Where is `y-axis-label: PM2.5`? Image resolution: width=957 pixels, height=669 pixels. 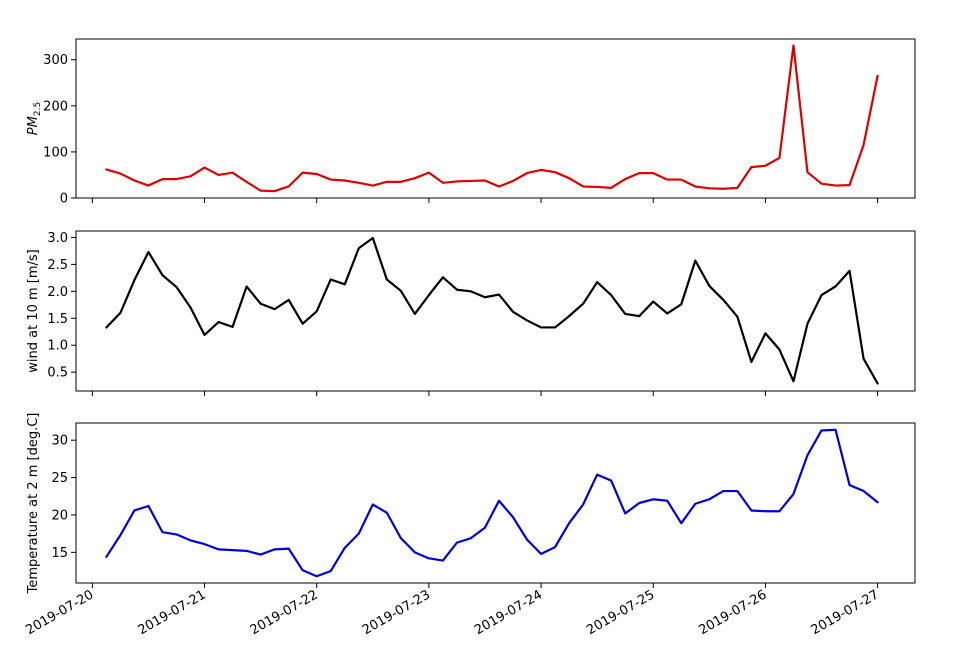
y-axis-label: PM2.5 is located at coordinates (34, 118).